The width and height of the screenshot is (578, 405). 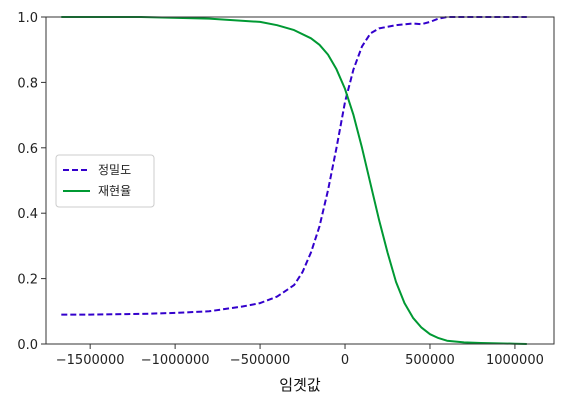 I want to click on x-tick-label: 500000, so click(x=430, y=360).